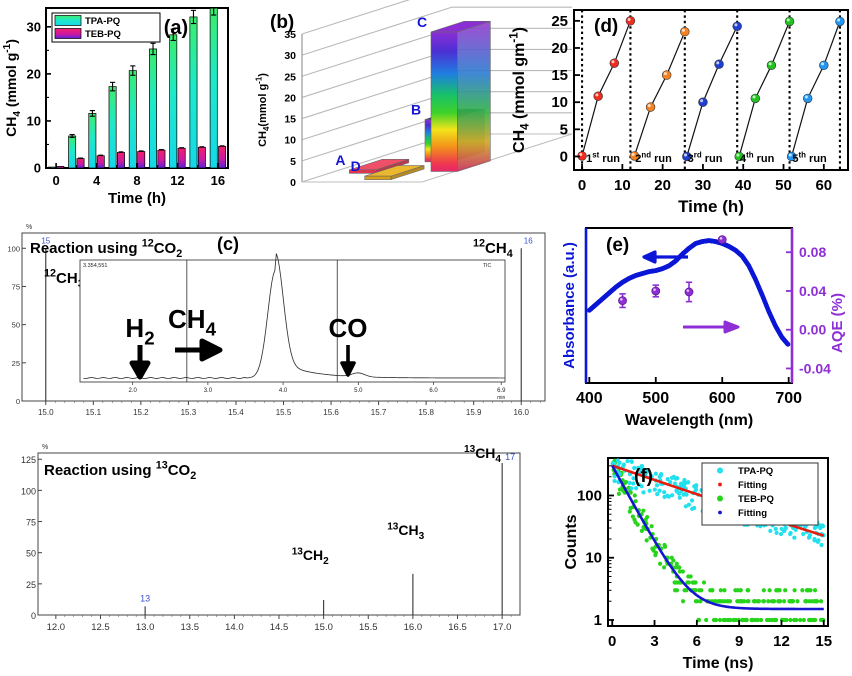 This screenshot has height=676, width=852. Describe the element at coordinates (760, 494) in the screenshot. I see `legend-box-f` at that location.